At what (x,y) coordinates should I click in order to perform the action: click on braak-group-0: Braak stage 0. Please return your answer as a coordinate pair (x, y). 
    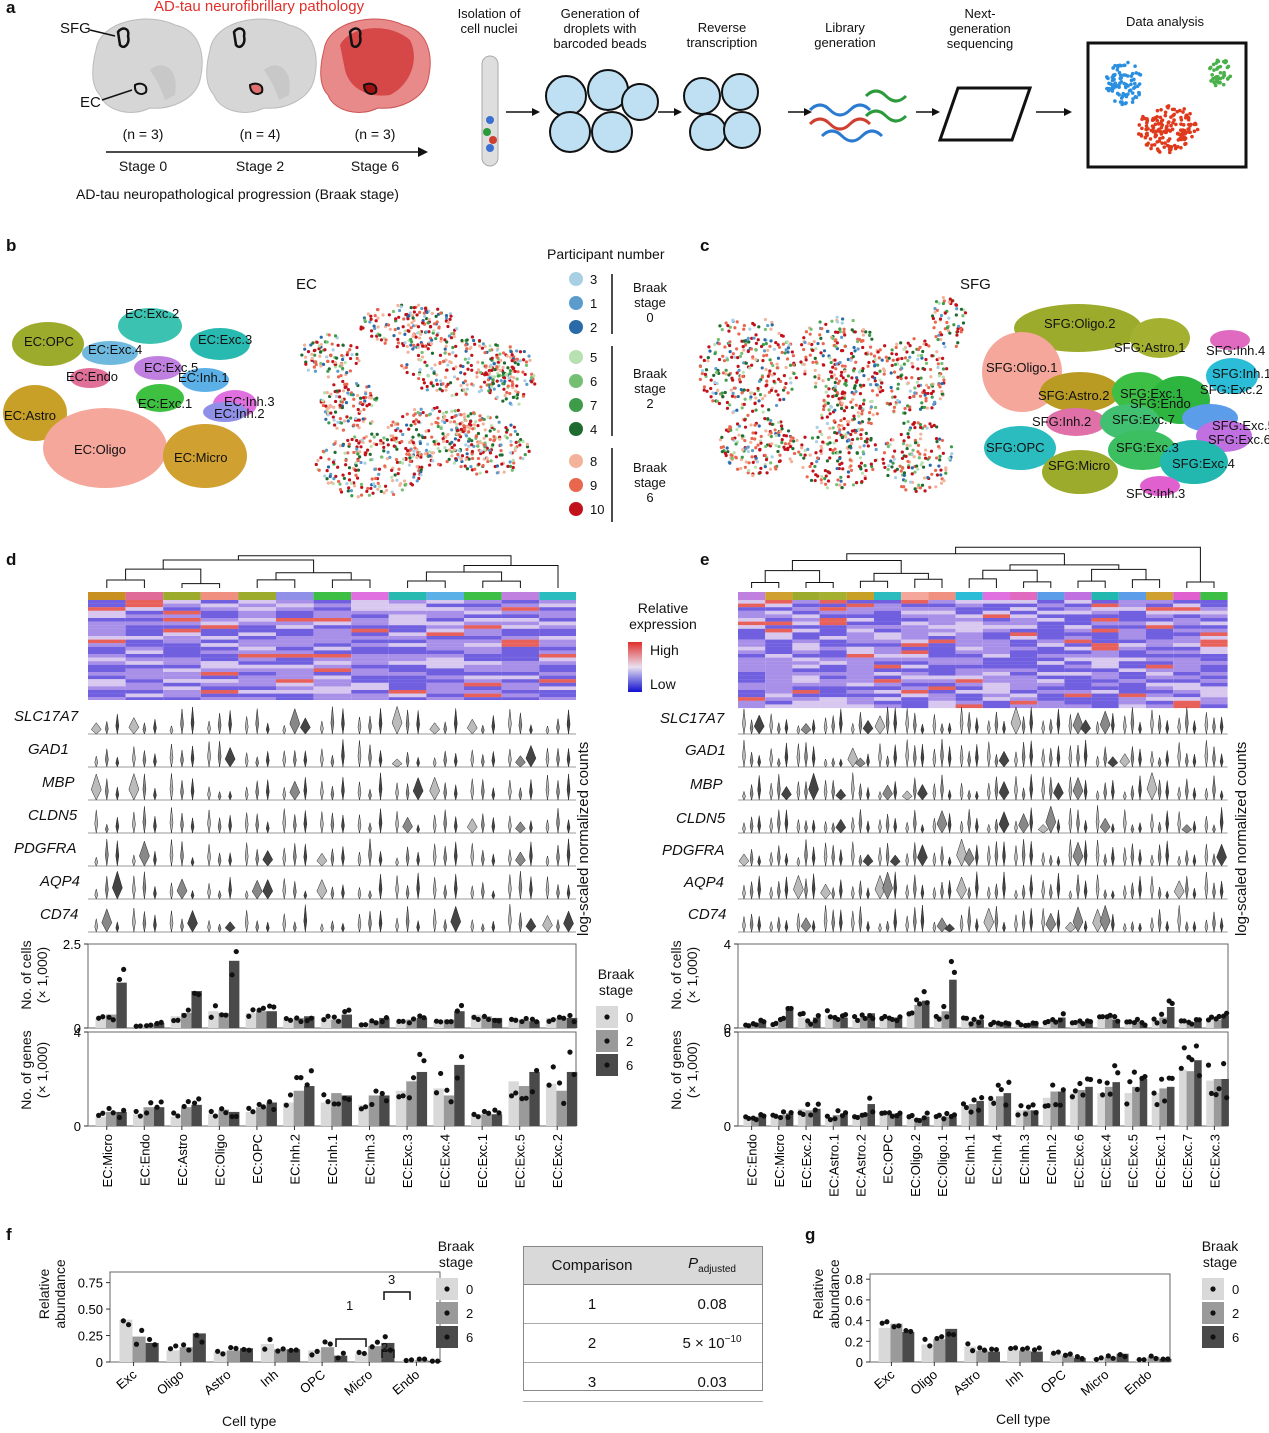
    Looking at the image, I should click on (650, 302).